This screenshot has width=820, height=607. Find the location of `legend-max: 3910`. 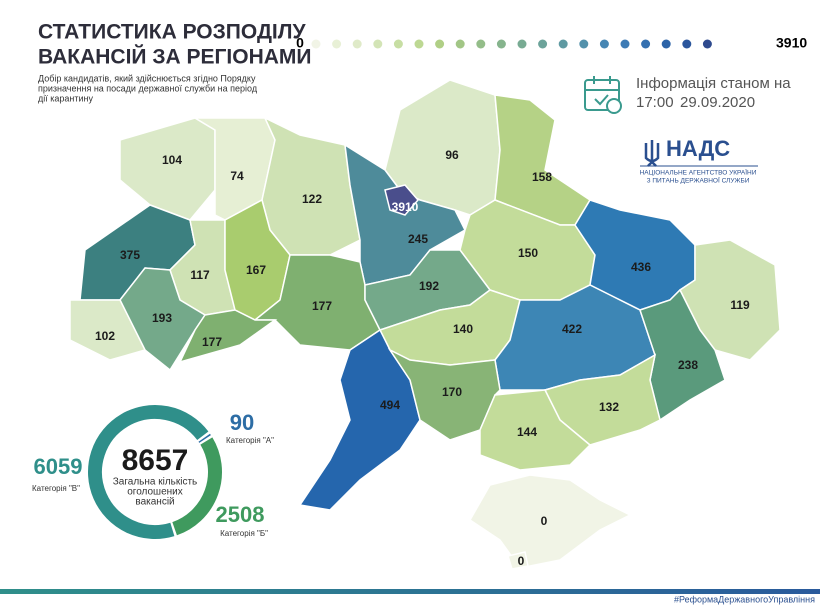

legend-max: 3910 is located at coordinates (791, 43).